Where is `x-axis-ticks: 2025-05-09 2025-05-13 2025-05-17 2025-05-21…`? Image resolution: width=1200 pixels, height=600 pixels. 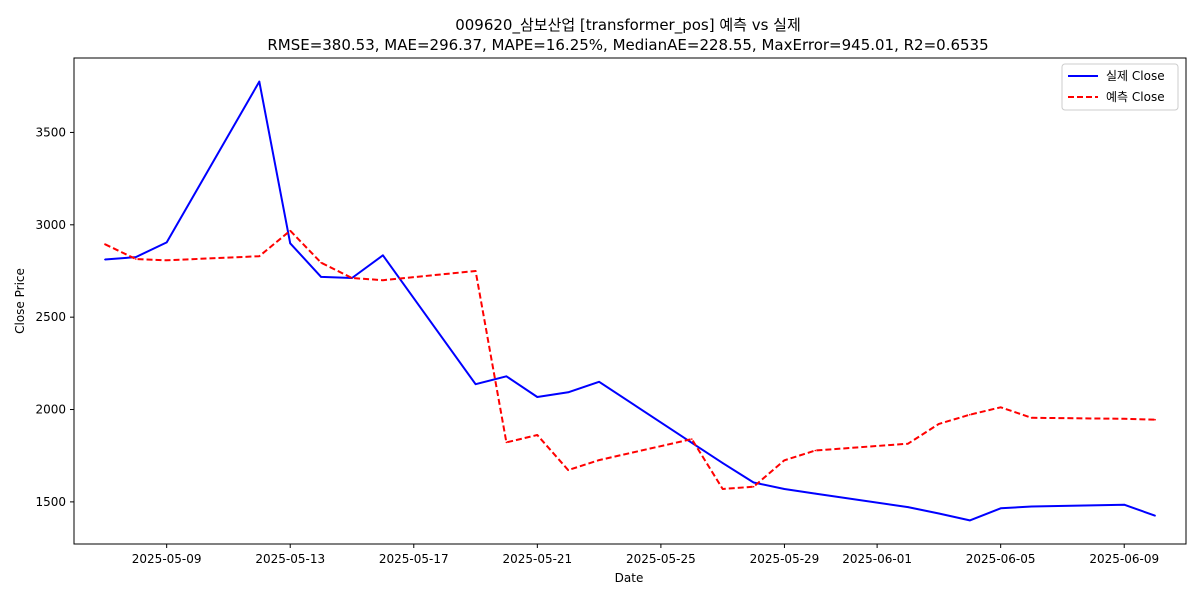
x-axis-ticks: 2025-05-09 2025-05-13 2025-05-17 2025-05-21… is located at coordinates (645, 555).